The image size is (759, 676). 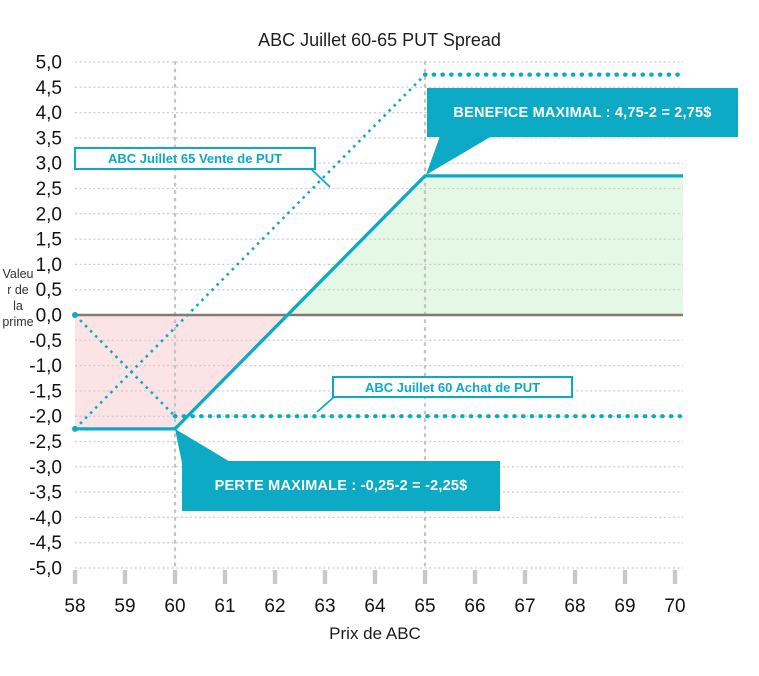 I want to click on x-tick-label: 70, so click(x=674, y=606).